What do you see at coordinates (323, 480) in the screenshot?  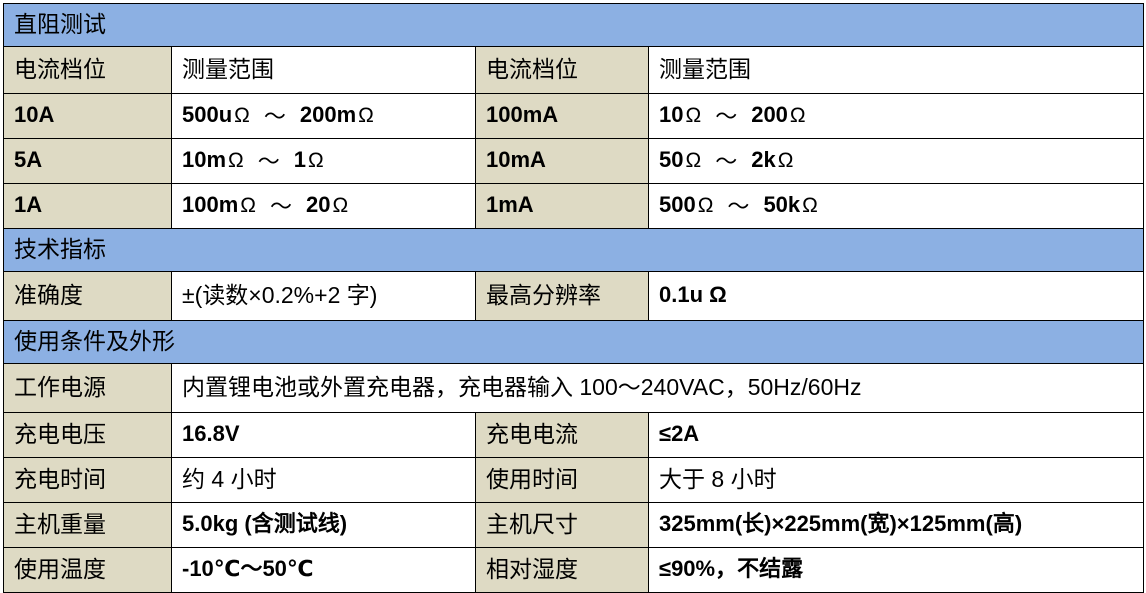 I see `charge-time-value: 约 4 小时` at bounding box center [323, 480].